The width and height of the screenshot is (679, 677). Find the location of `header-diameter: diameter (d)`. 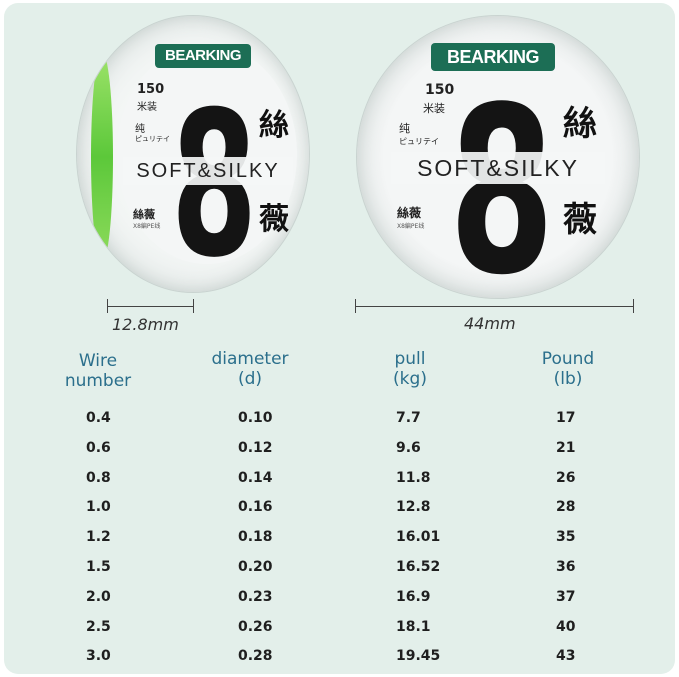

header-diameter: diameter (d) is located at coordinates (250, 369).